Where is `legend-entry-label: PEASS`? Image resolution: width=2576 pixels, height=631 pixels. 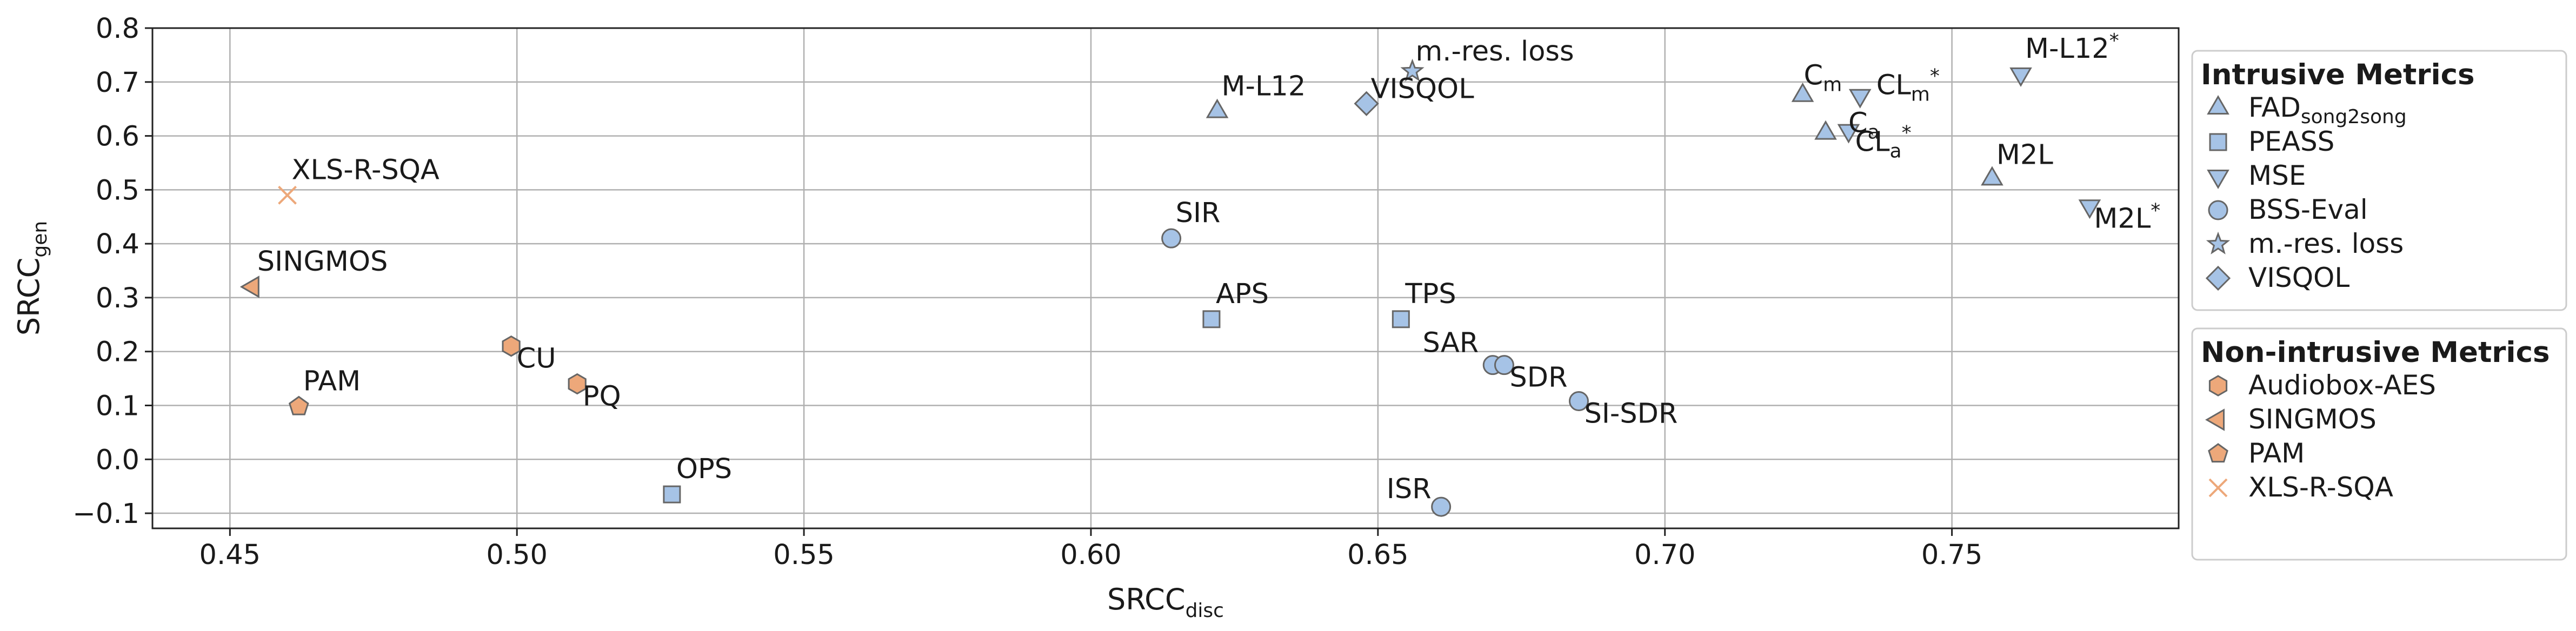 legend-entry-label: PEASS is located at coordinates (2291, 141).